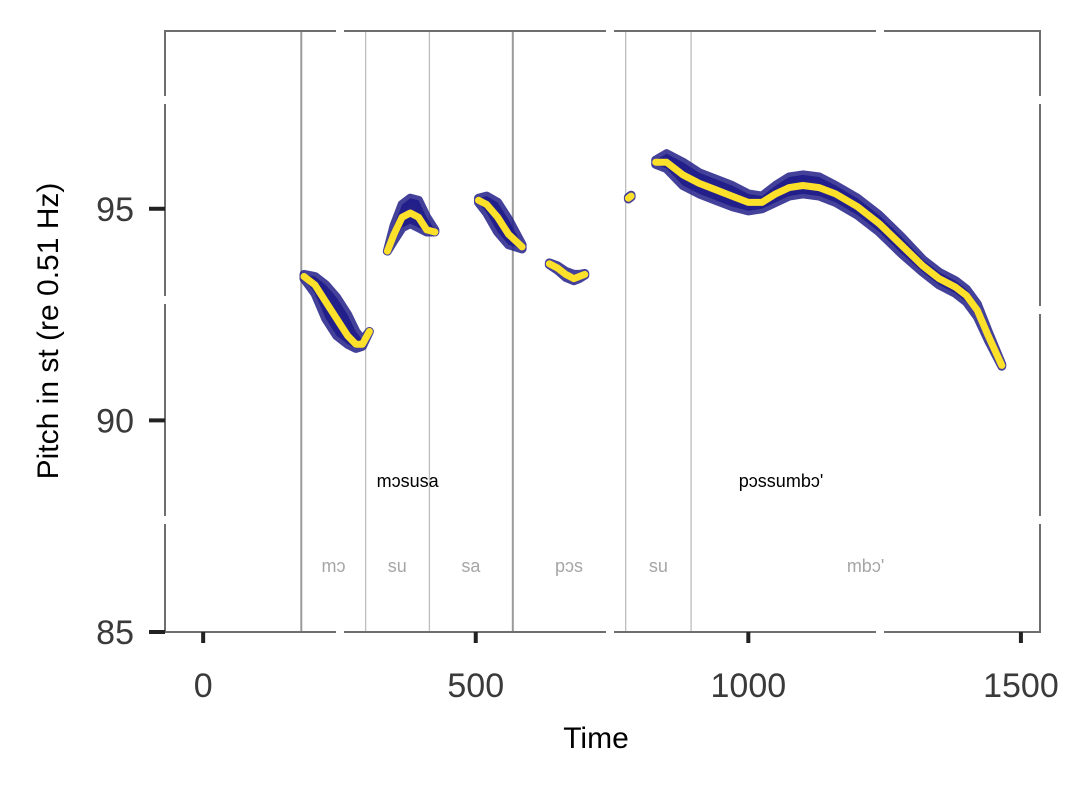 This screenshot has width=1071, height=787. I want to click on x-axis-title: Time, so click(596, 738).